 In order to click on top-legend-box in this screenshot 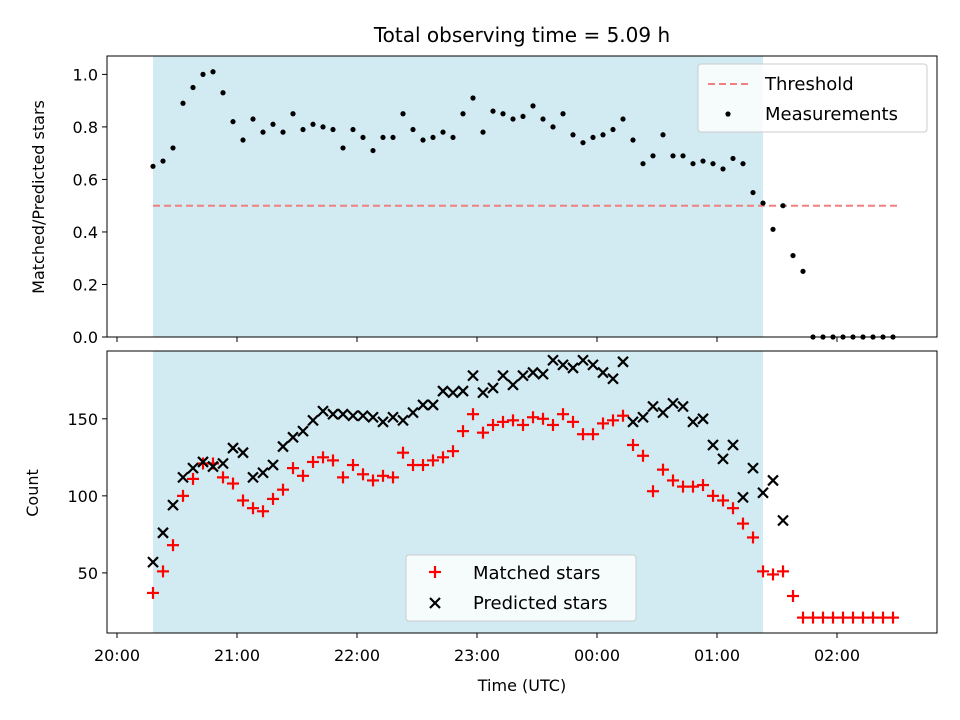, I will do `click(812, 98)`.